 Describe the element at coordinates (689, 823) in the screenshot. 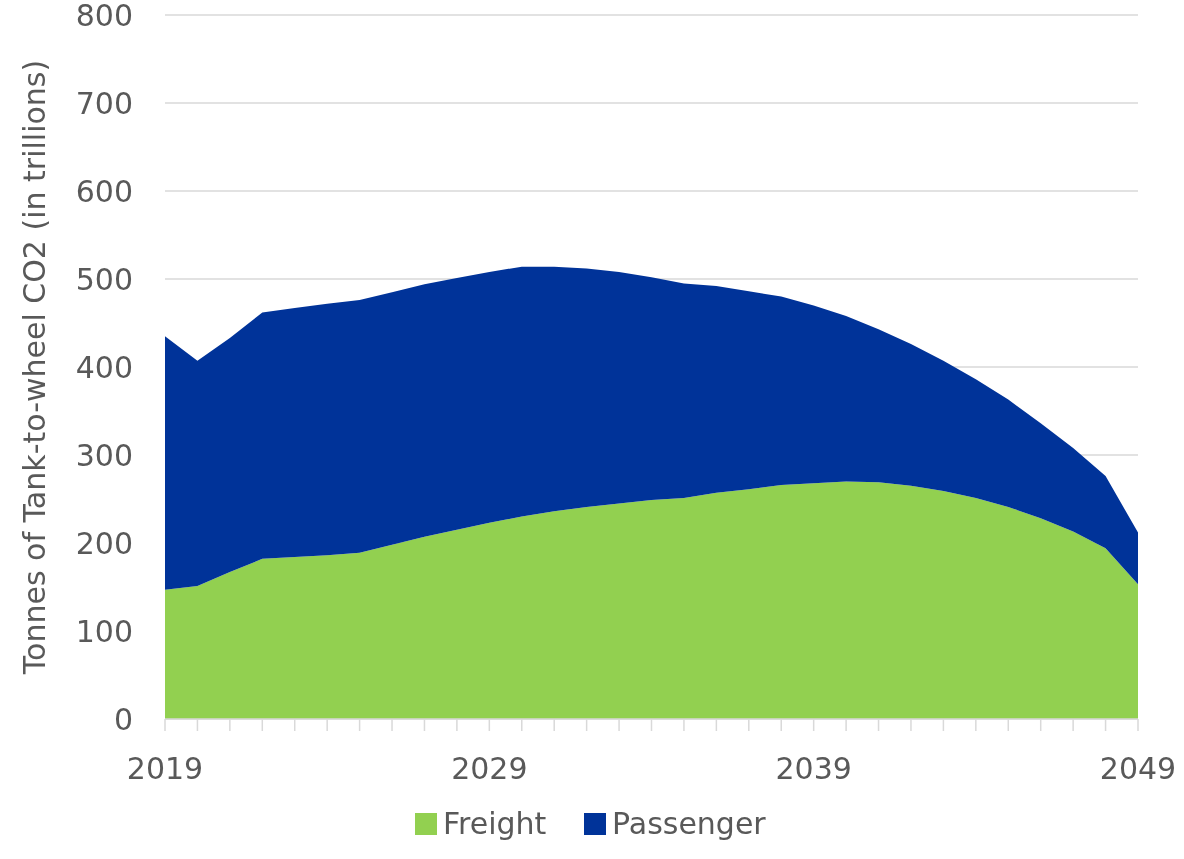

I see `legend-label: Passenger` at that location.